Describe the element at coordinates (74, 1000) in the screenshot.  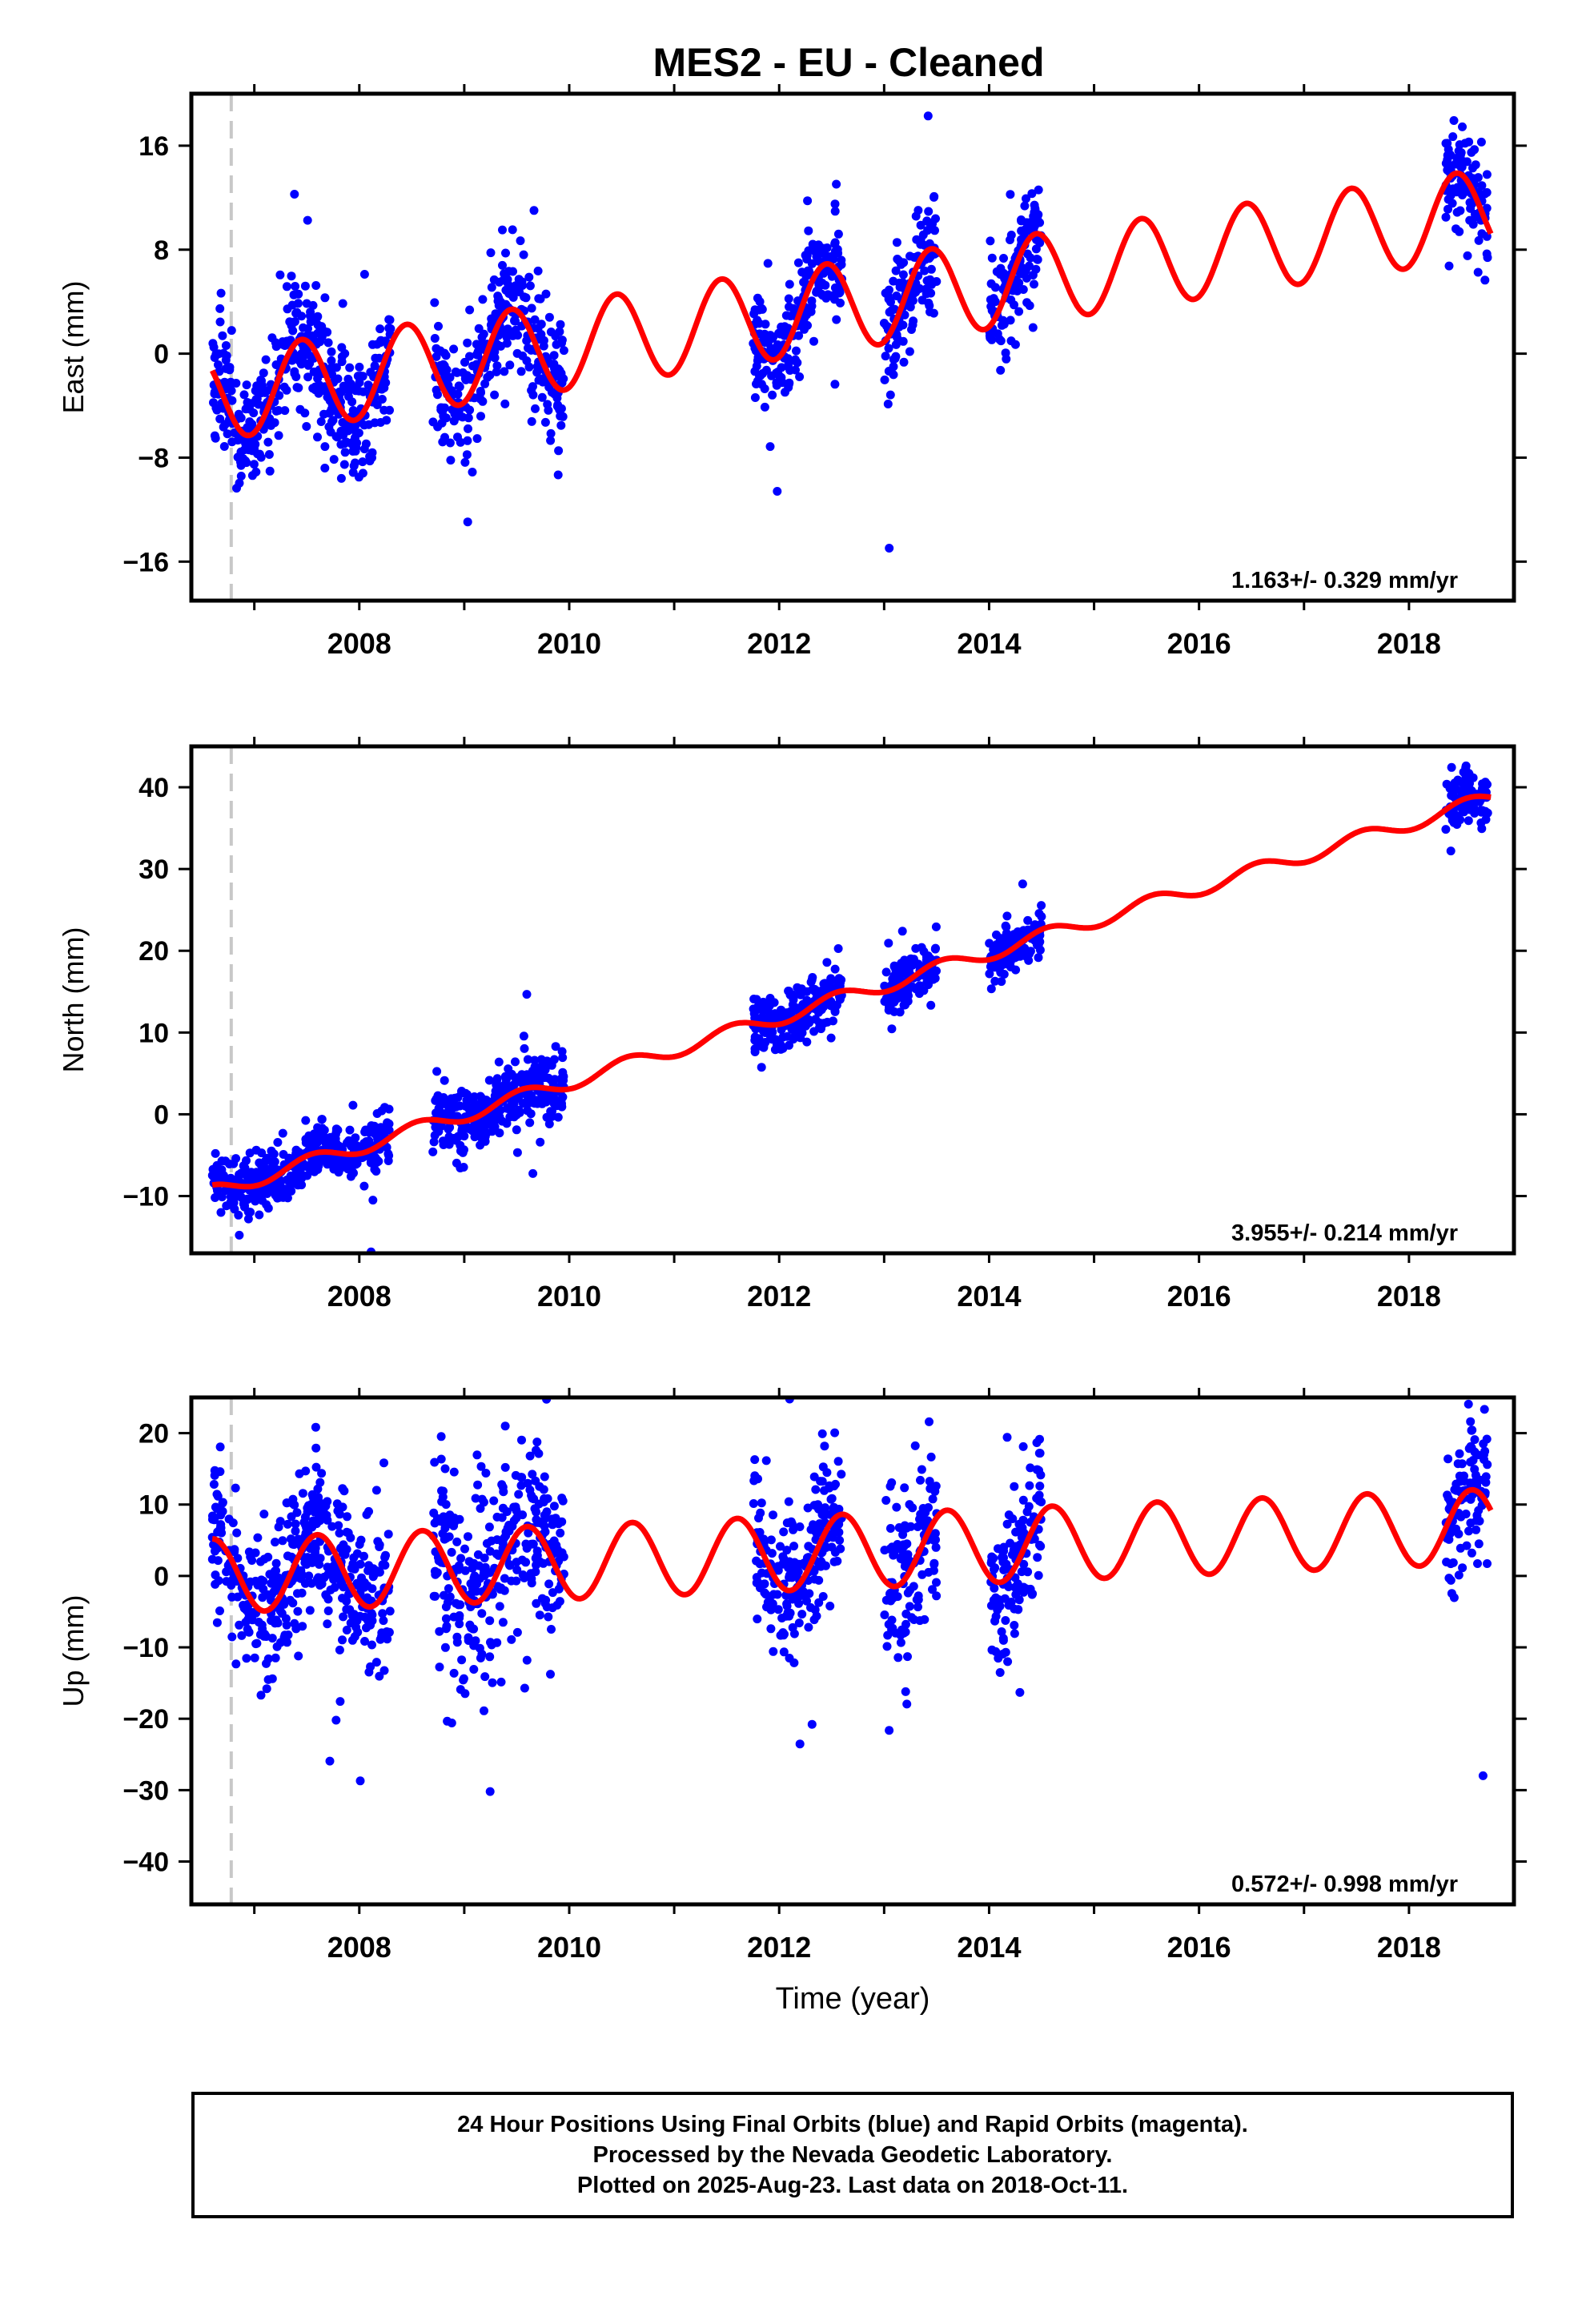
I see `y-axis-label: North (mm)` at that location.